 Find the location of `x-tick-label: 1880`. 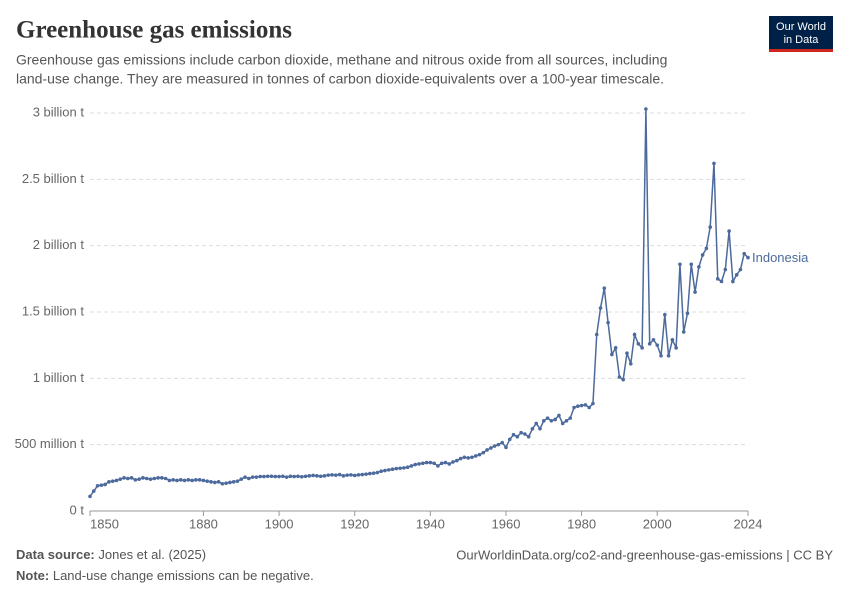

x-tick-label: 1880 is located at coordinates (203, 523).